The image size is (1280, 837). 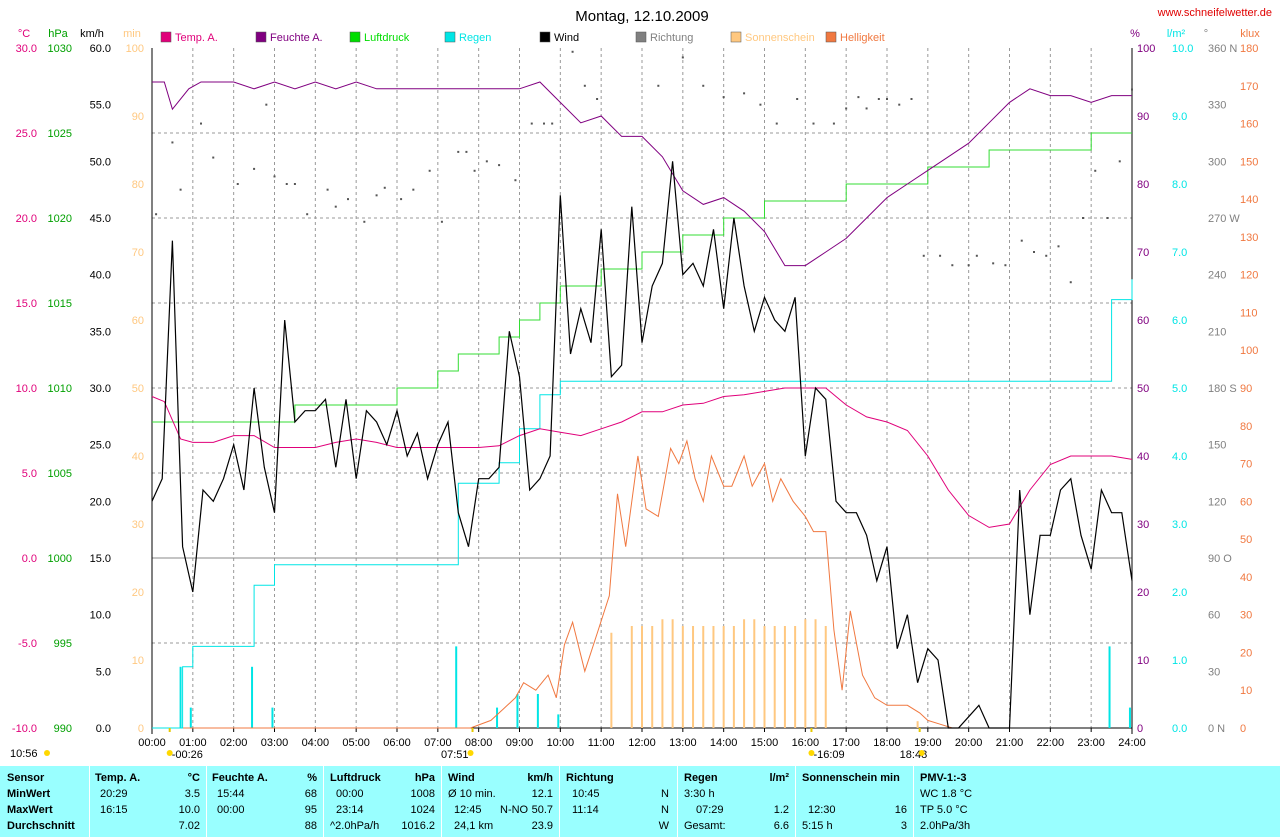 I want to click on pressure-header: Luftdruck, so click(x=355, y=778).